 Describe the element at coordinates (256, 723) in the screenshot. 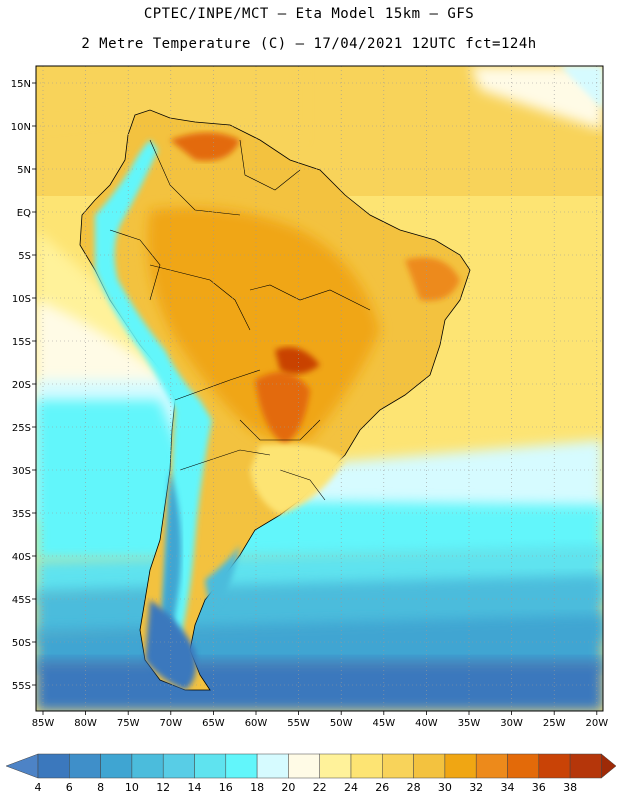

I see `lon-label: 60W` at that location.